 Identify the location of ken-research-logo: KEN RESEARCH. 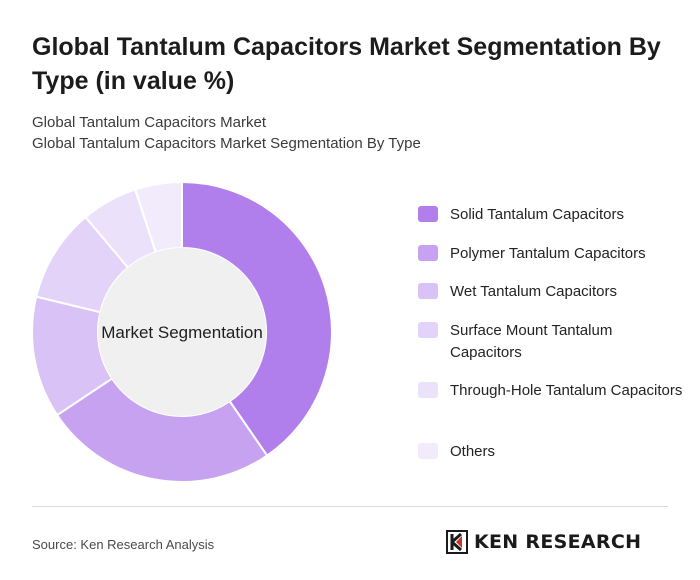
(543, 542).